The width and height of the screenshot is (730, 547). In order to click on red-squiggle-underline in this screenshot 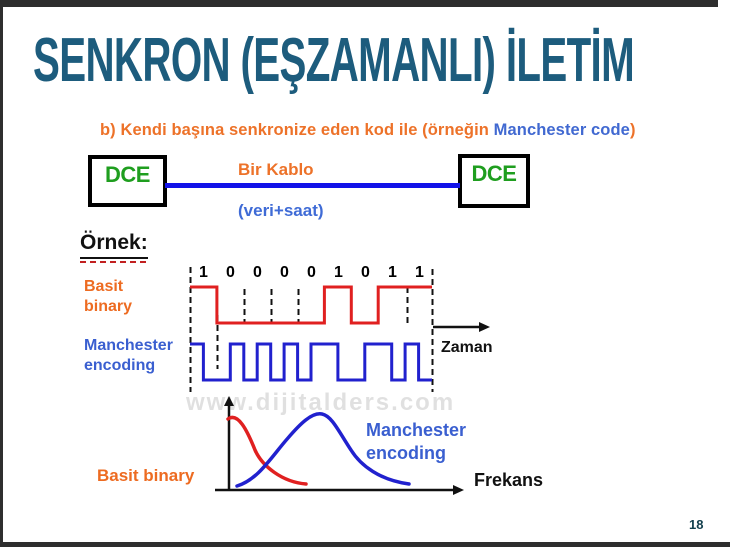, I will do `click(113, 262)`.